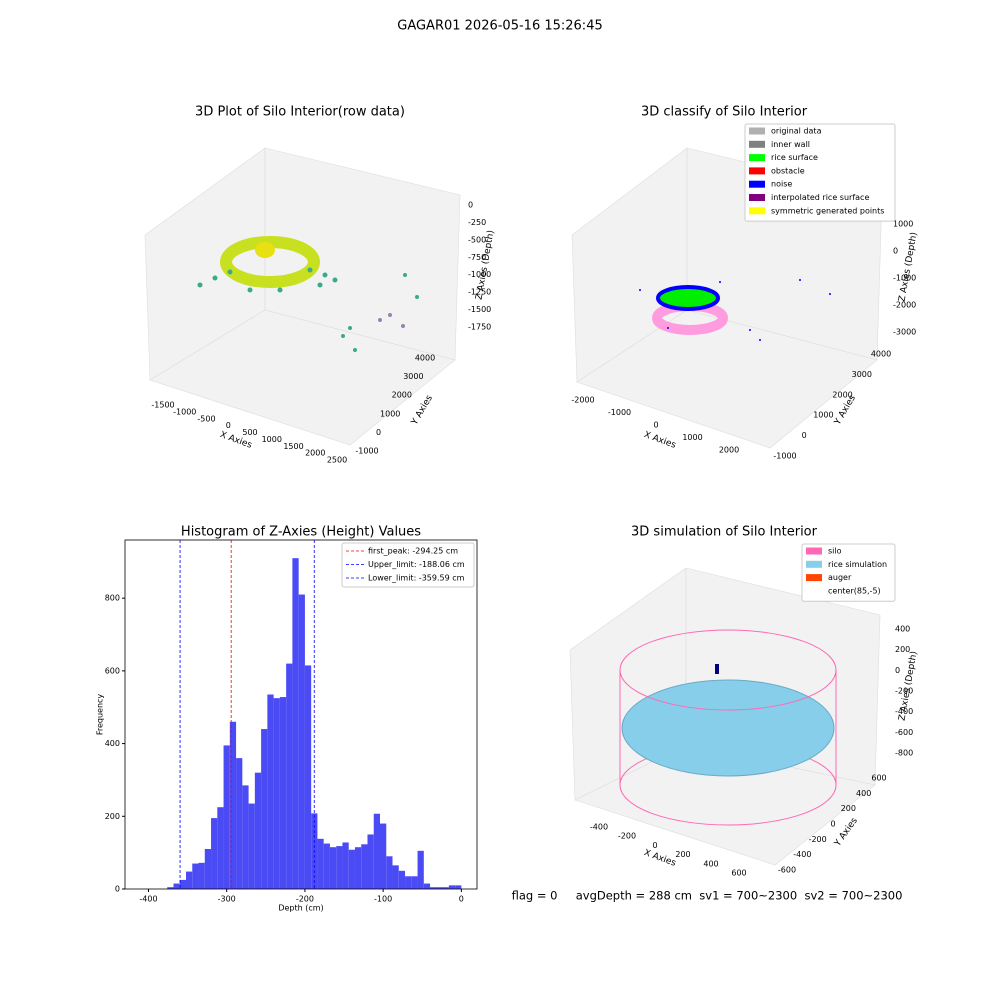 This screenshot has width=1000, height=1000. I want to click on legend-label: noise, so click(781, 184).